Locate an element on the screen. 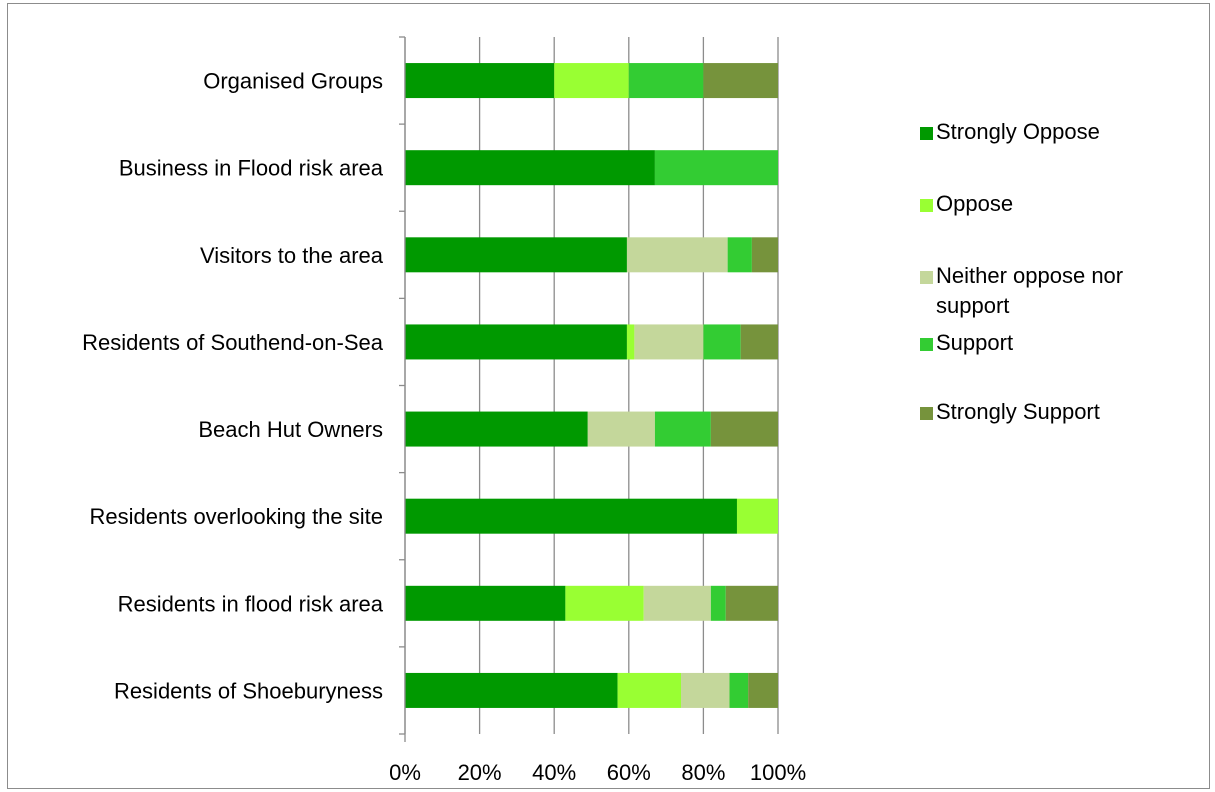 The image size is (1215, 792). x-tick-label: 60% is located at coordinates (629, 772).